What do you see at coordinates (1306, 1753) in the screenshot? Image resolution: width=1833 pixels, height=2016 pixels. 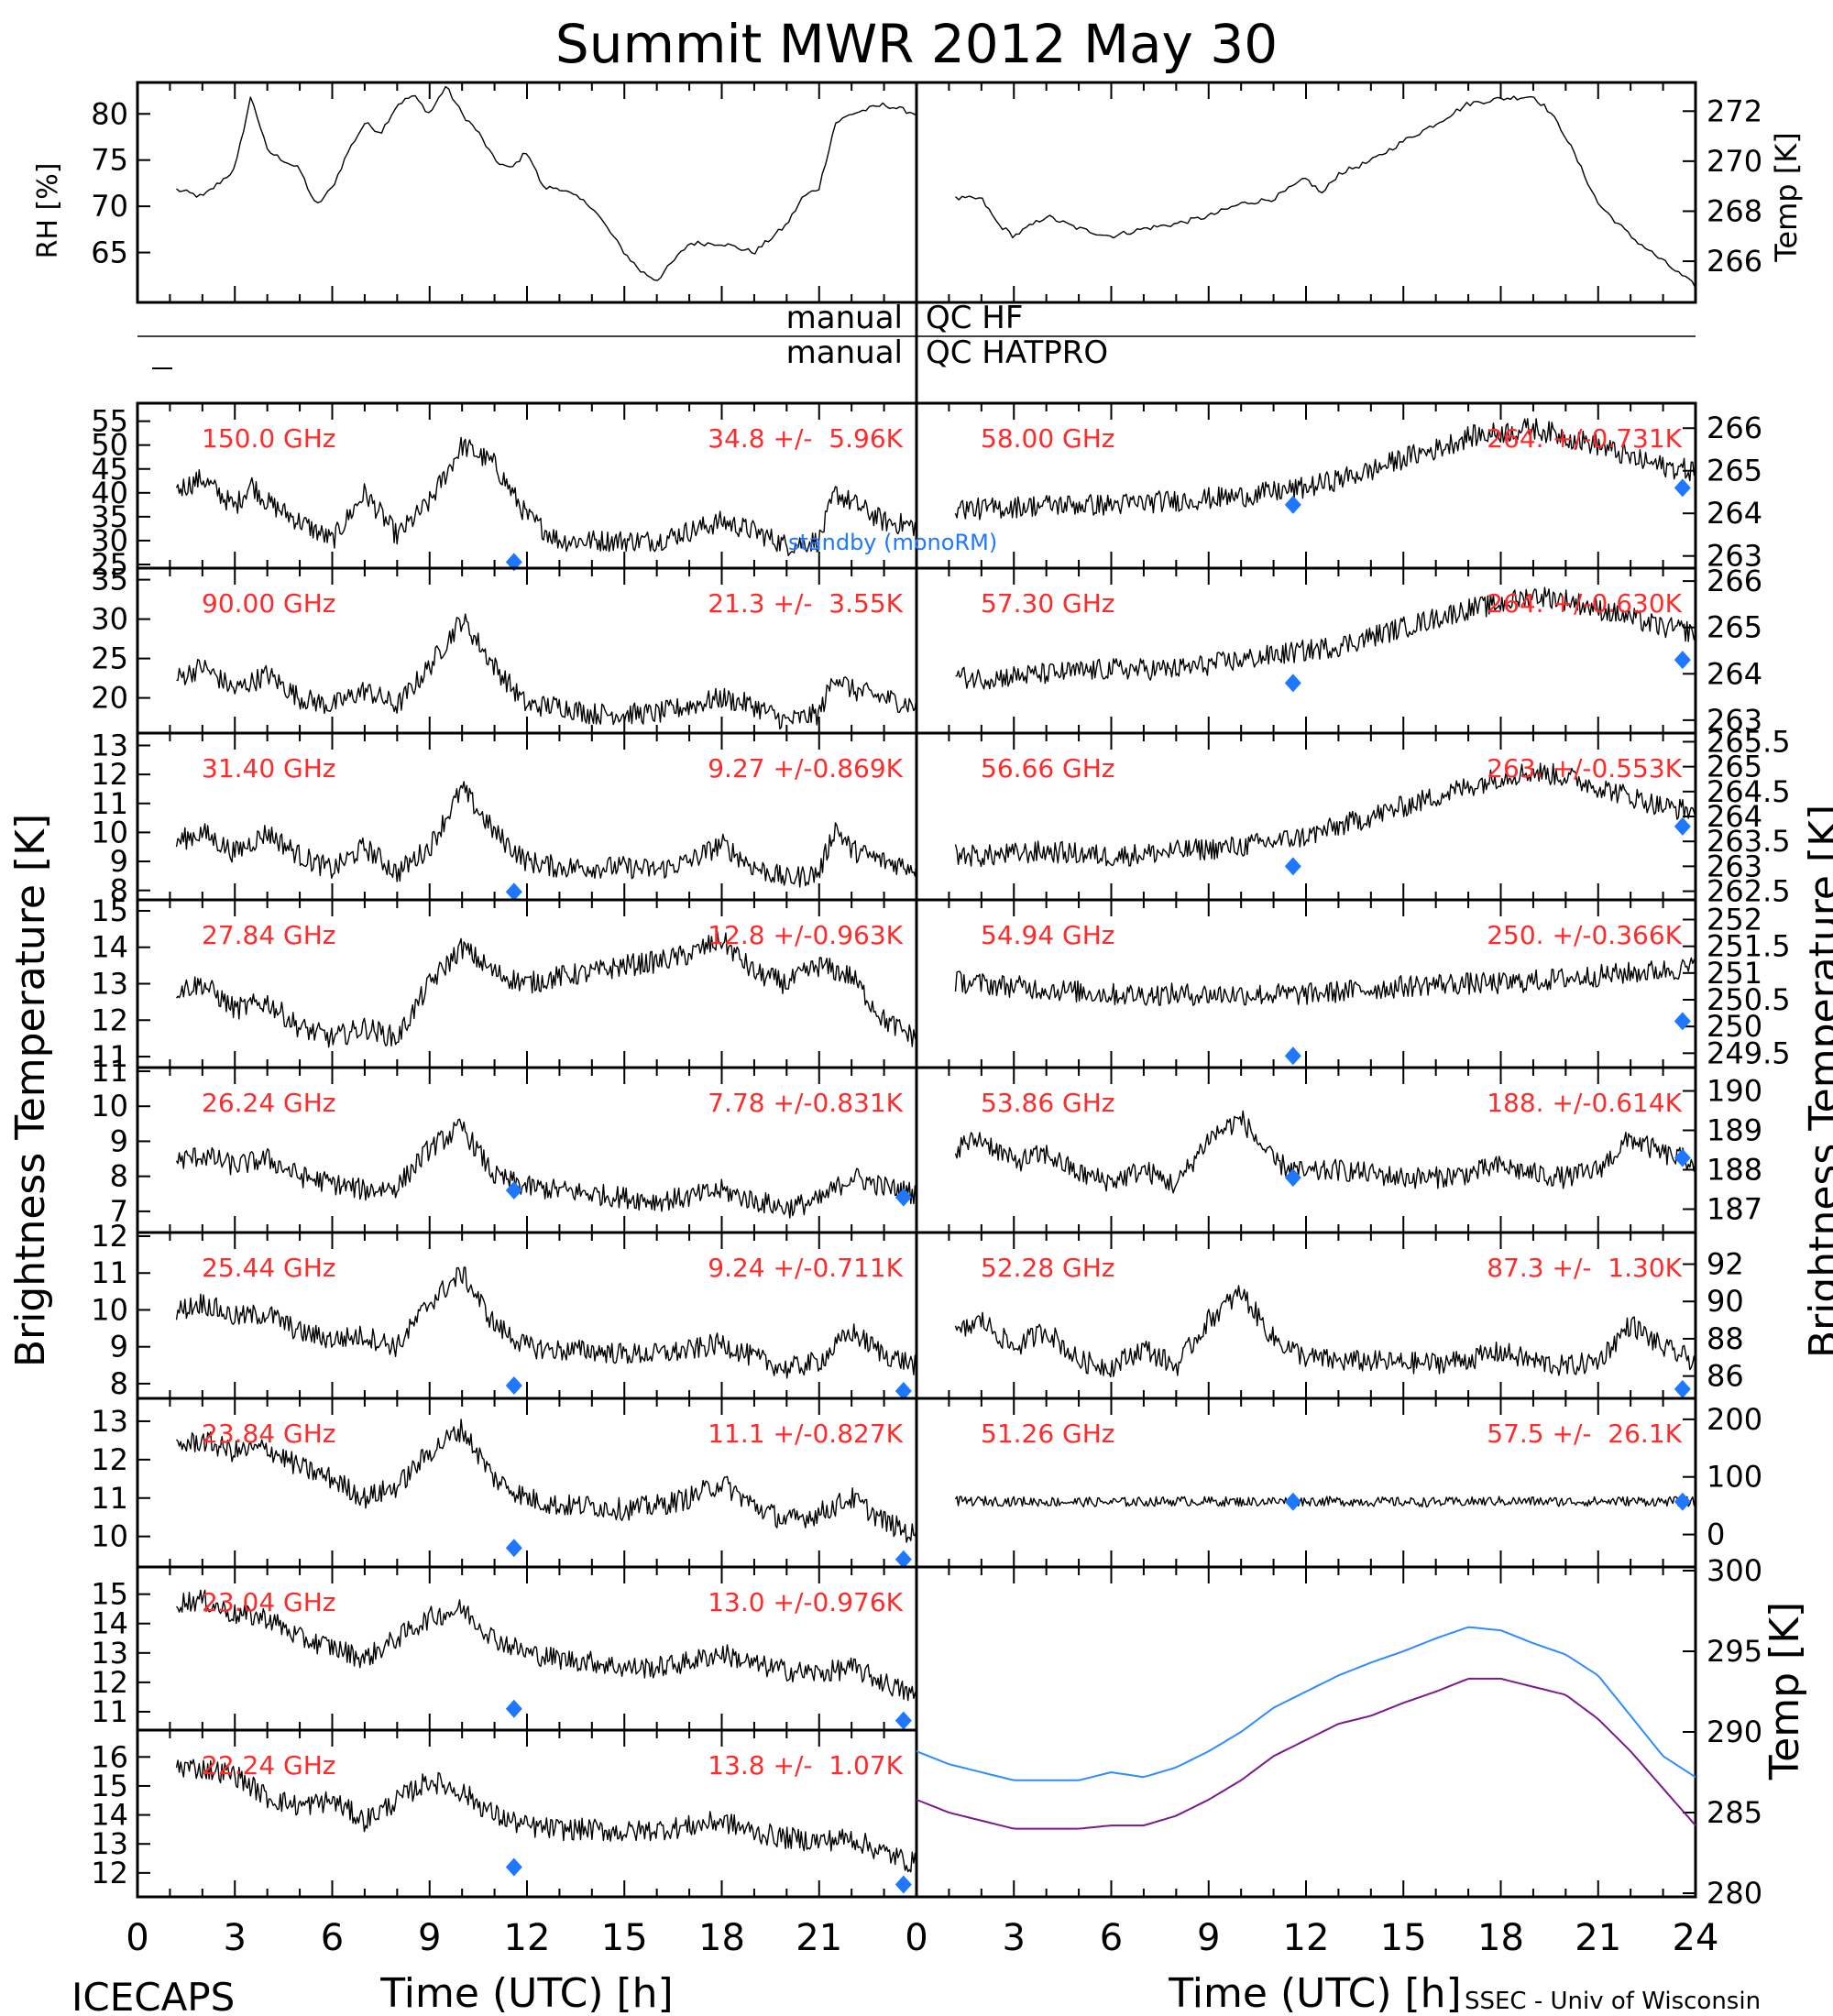 I see `series-line-blackbody-hf` at bounding box center [1306, 1753].